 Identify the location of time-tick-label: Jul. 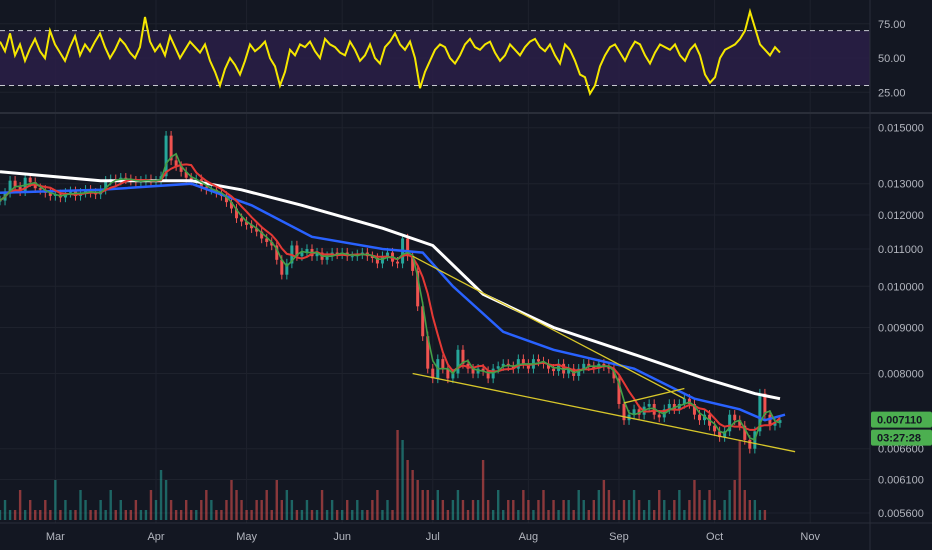
(433, 537).